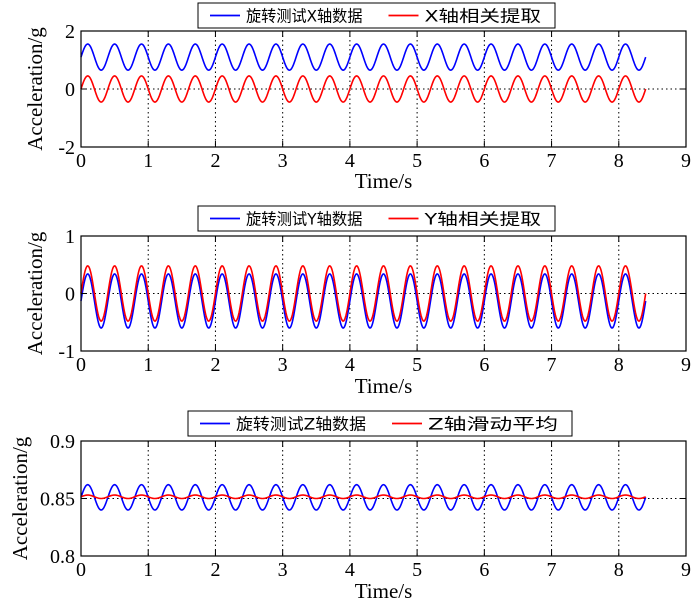  What do you see at coordinates (66, 352) in the screenshot?
I see `y-tick-label: -1` at bounding box center [66, 352].